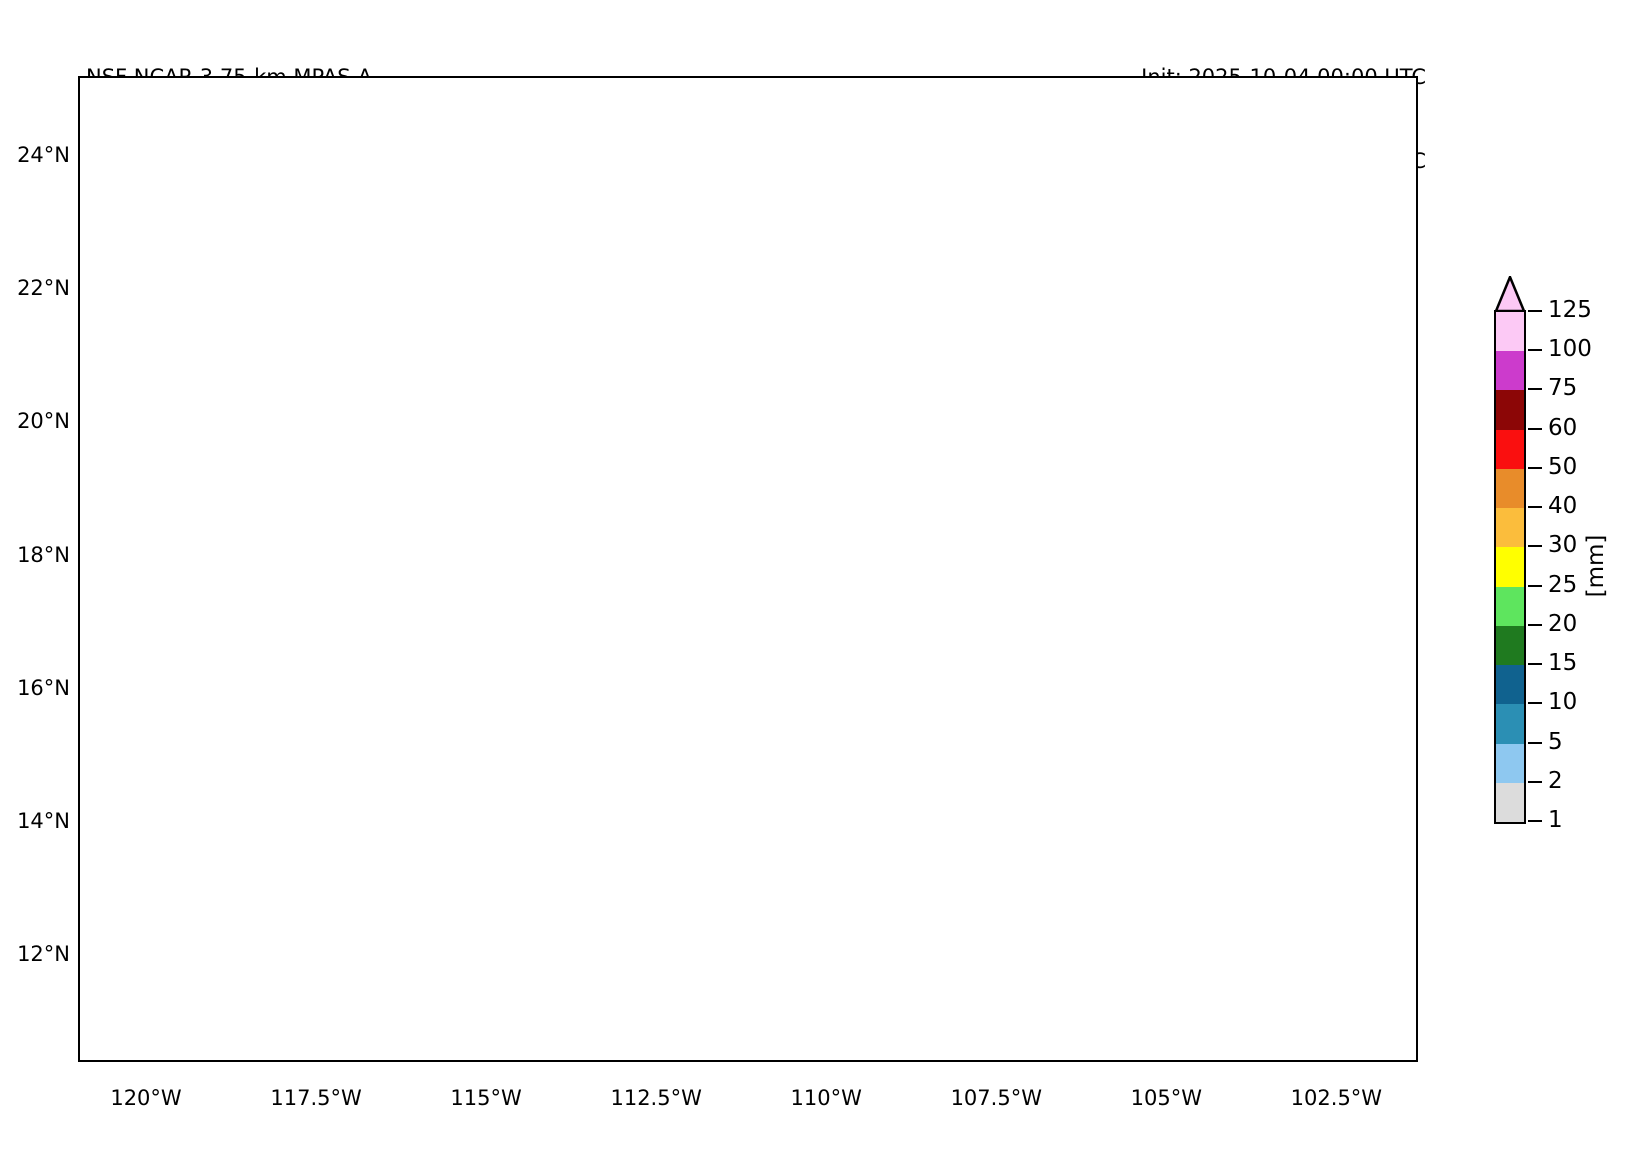  What do you see at coordinates (146, 1098) in the screenshot?
I see `x-tick-120°W: 120°W` at bounding box center [146, 1098].